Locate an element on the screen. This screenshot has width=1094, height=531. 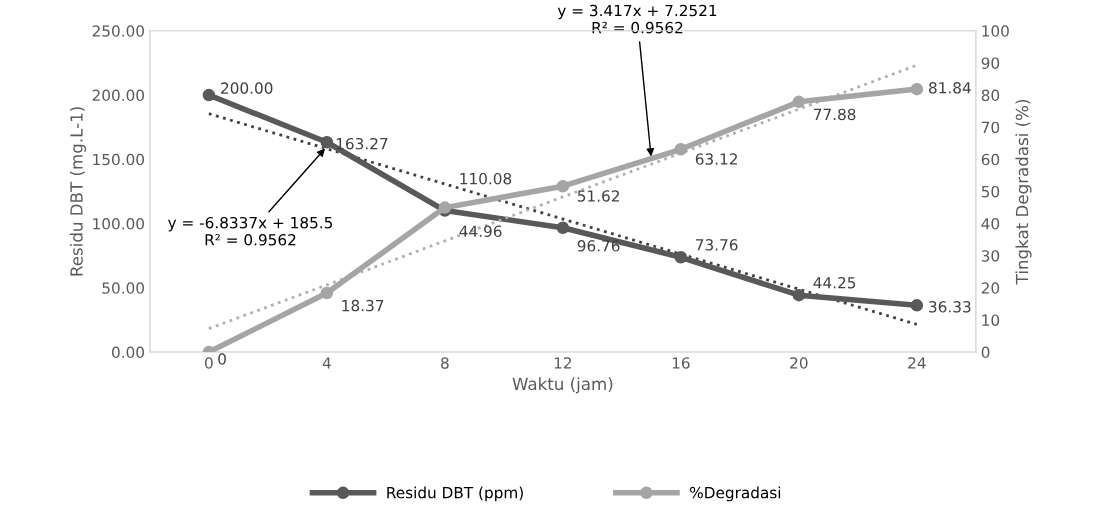
y2-tick-label: 40 is located at coordinates (990, 224).